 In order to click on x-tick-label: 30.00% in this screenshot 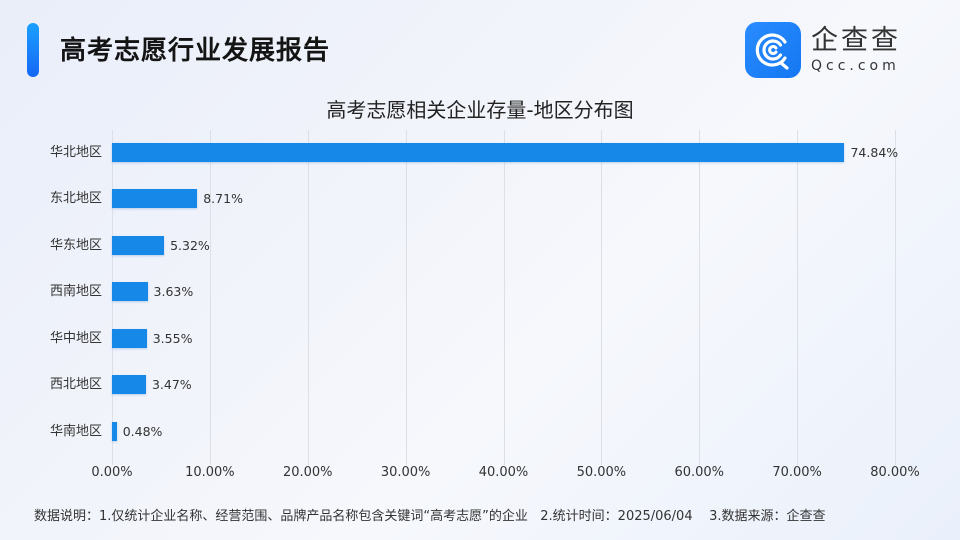, I will do `click(405, 472)`.